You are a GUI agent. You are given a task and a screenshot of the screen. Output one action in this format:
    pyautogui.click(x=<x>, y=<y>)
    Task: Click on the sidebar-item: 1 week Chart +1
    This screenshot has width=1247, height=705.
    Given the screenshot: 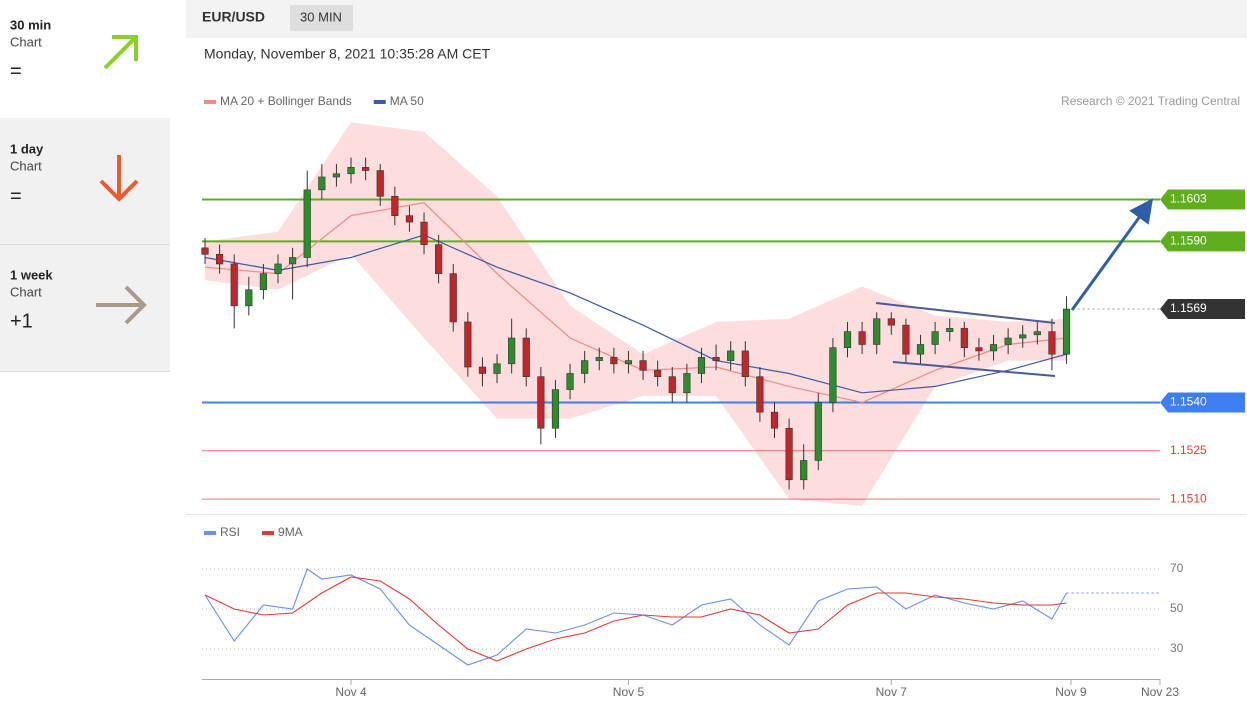 What is the action you would take?
    pyautogui.click(x=78, y=299)
    